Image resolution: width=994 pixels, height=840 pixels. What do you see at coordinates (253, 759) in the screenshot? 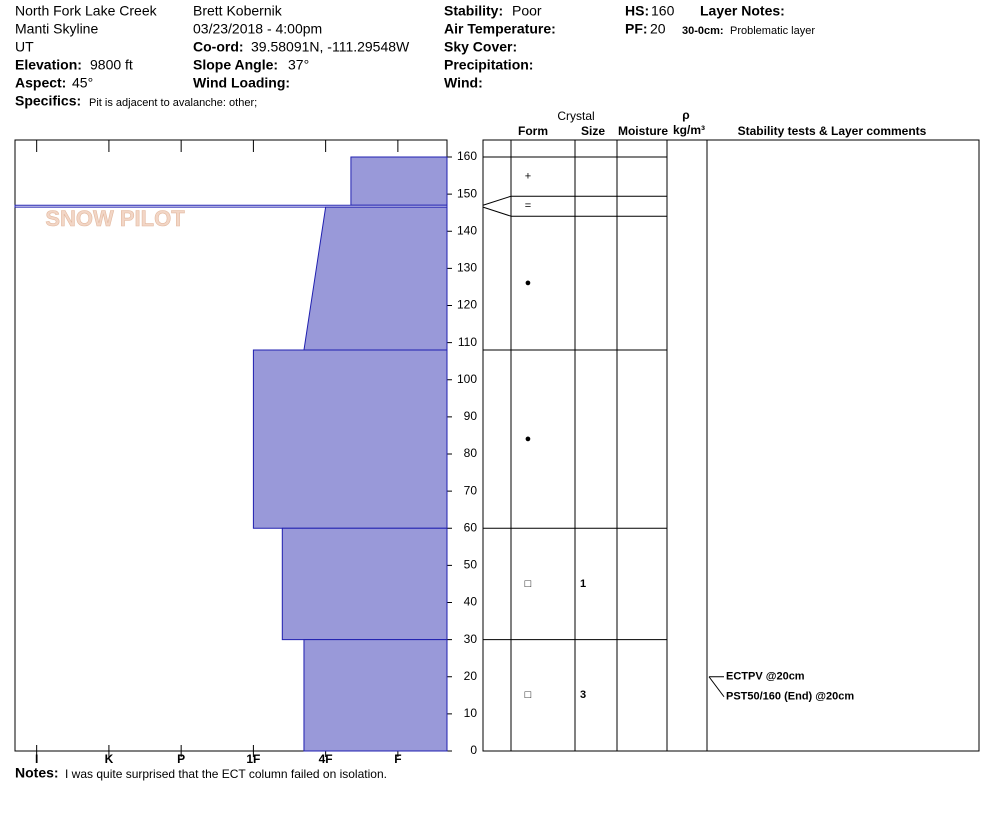
I see `x-tick-label: 1F` at bounding box center [253, 759].